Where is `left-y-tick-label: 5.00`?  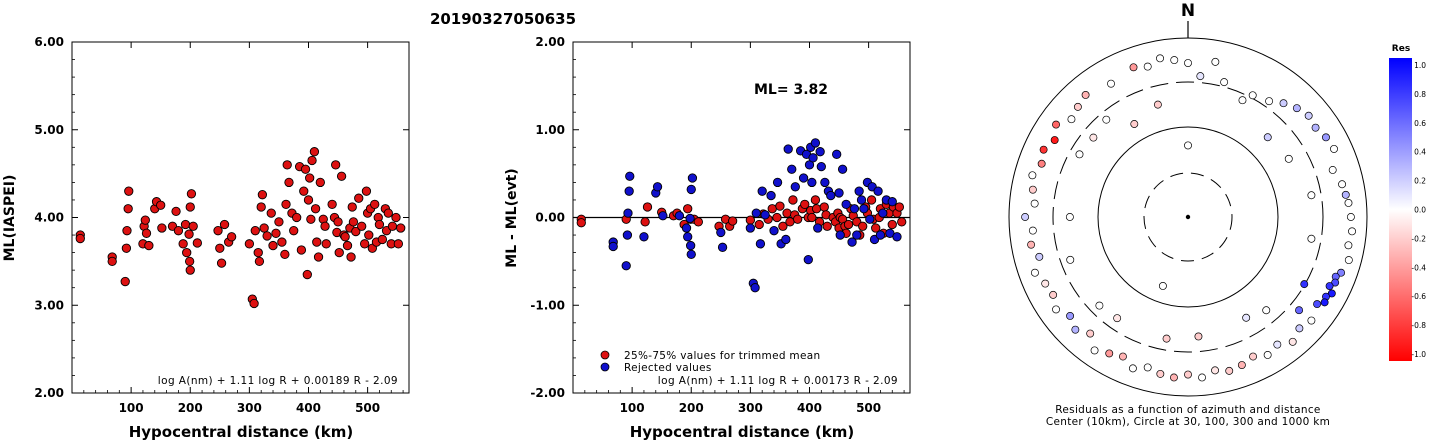 left-y-tick-label: 5.00 is located at coordinates (49, 130).